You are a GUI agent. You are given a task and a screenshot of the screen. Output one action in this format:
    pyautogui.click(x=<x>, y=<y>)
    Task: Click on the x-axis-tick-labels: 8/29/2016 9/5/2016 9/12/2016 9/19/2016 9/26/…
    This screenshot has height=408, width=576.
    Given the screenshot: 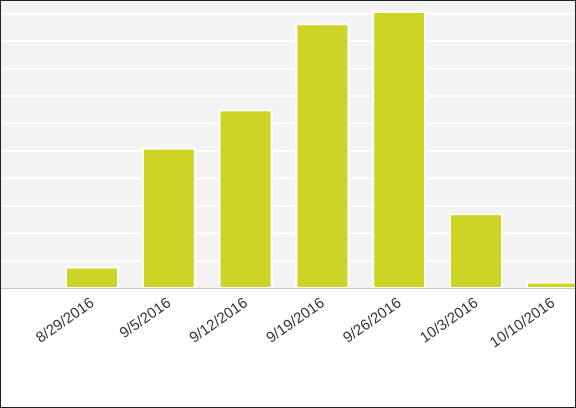 What is the action you would take?
    pyautogui.click(x=295, y=322)
    